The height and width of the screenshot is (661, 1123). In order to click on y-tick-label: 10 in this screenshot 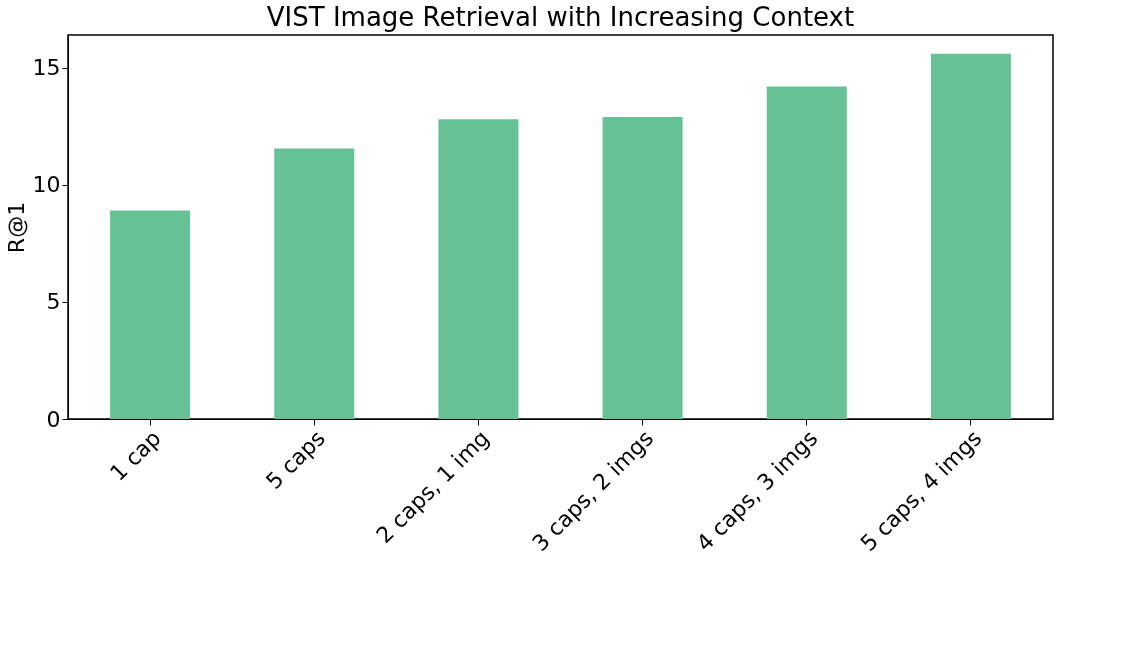, I will do `click(46, 185)`.